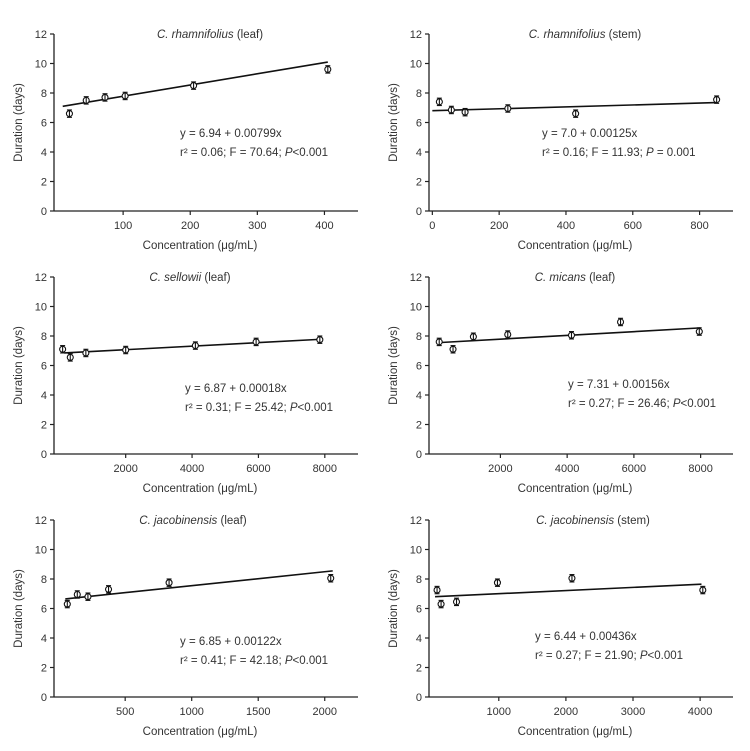 The height and width of the screenshot is (751, 750). I want to click on title-part: (stem), so click(625, 35).